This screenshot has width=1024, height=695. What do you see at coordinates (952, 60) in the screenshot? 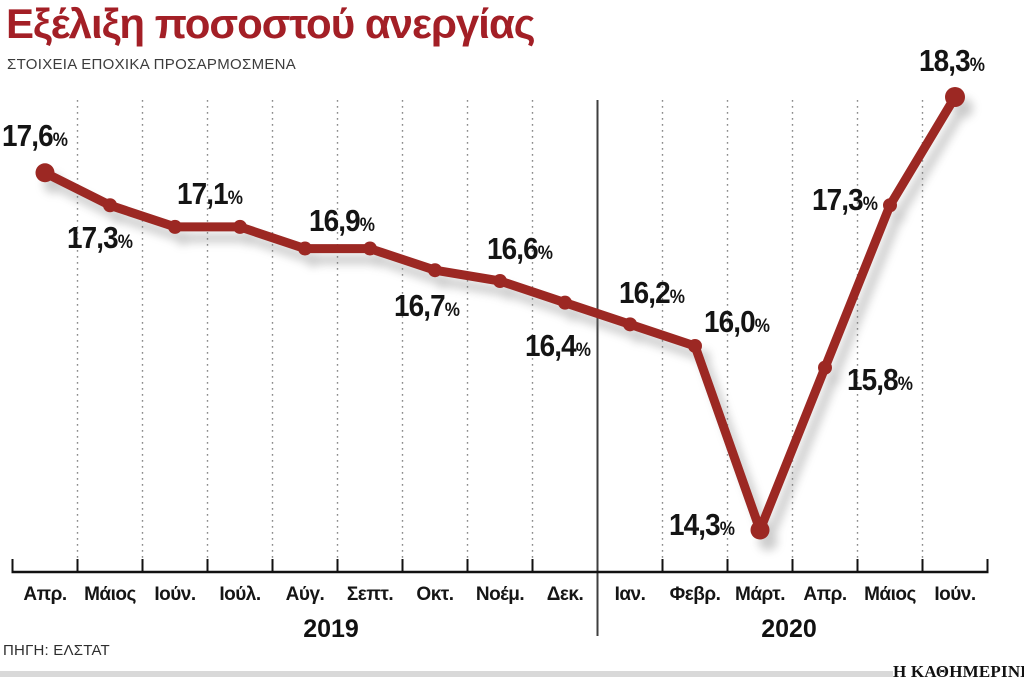
I see `point-value-label: 18,3%` at bounding box center [952, 60].